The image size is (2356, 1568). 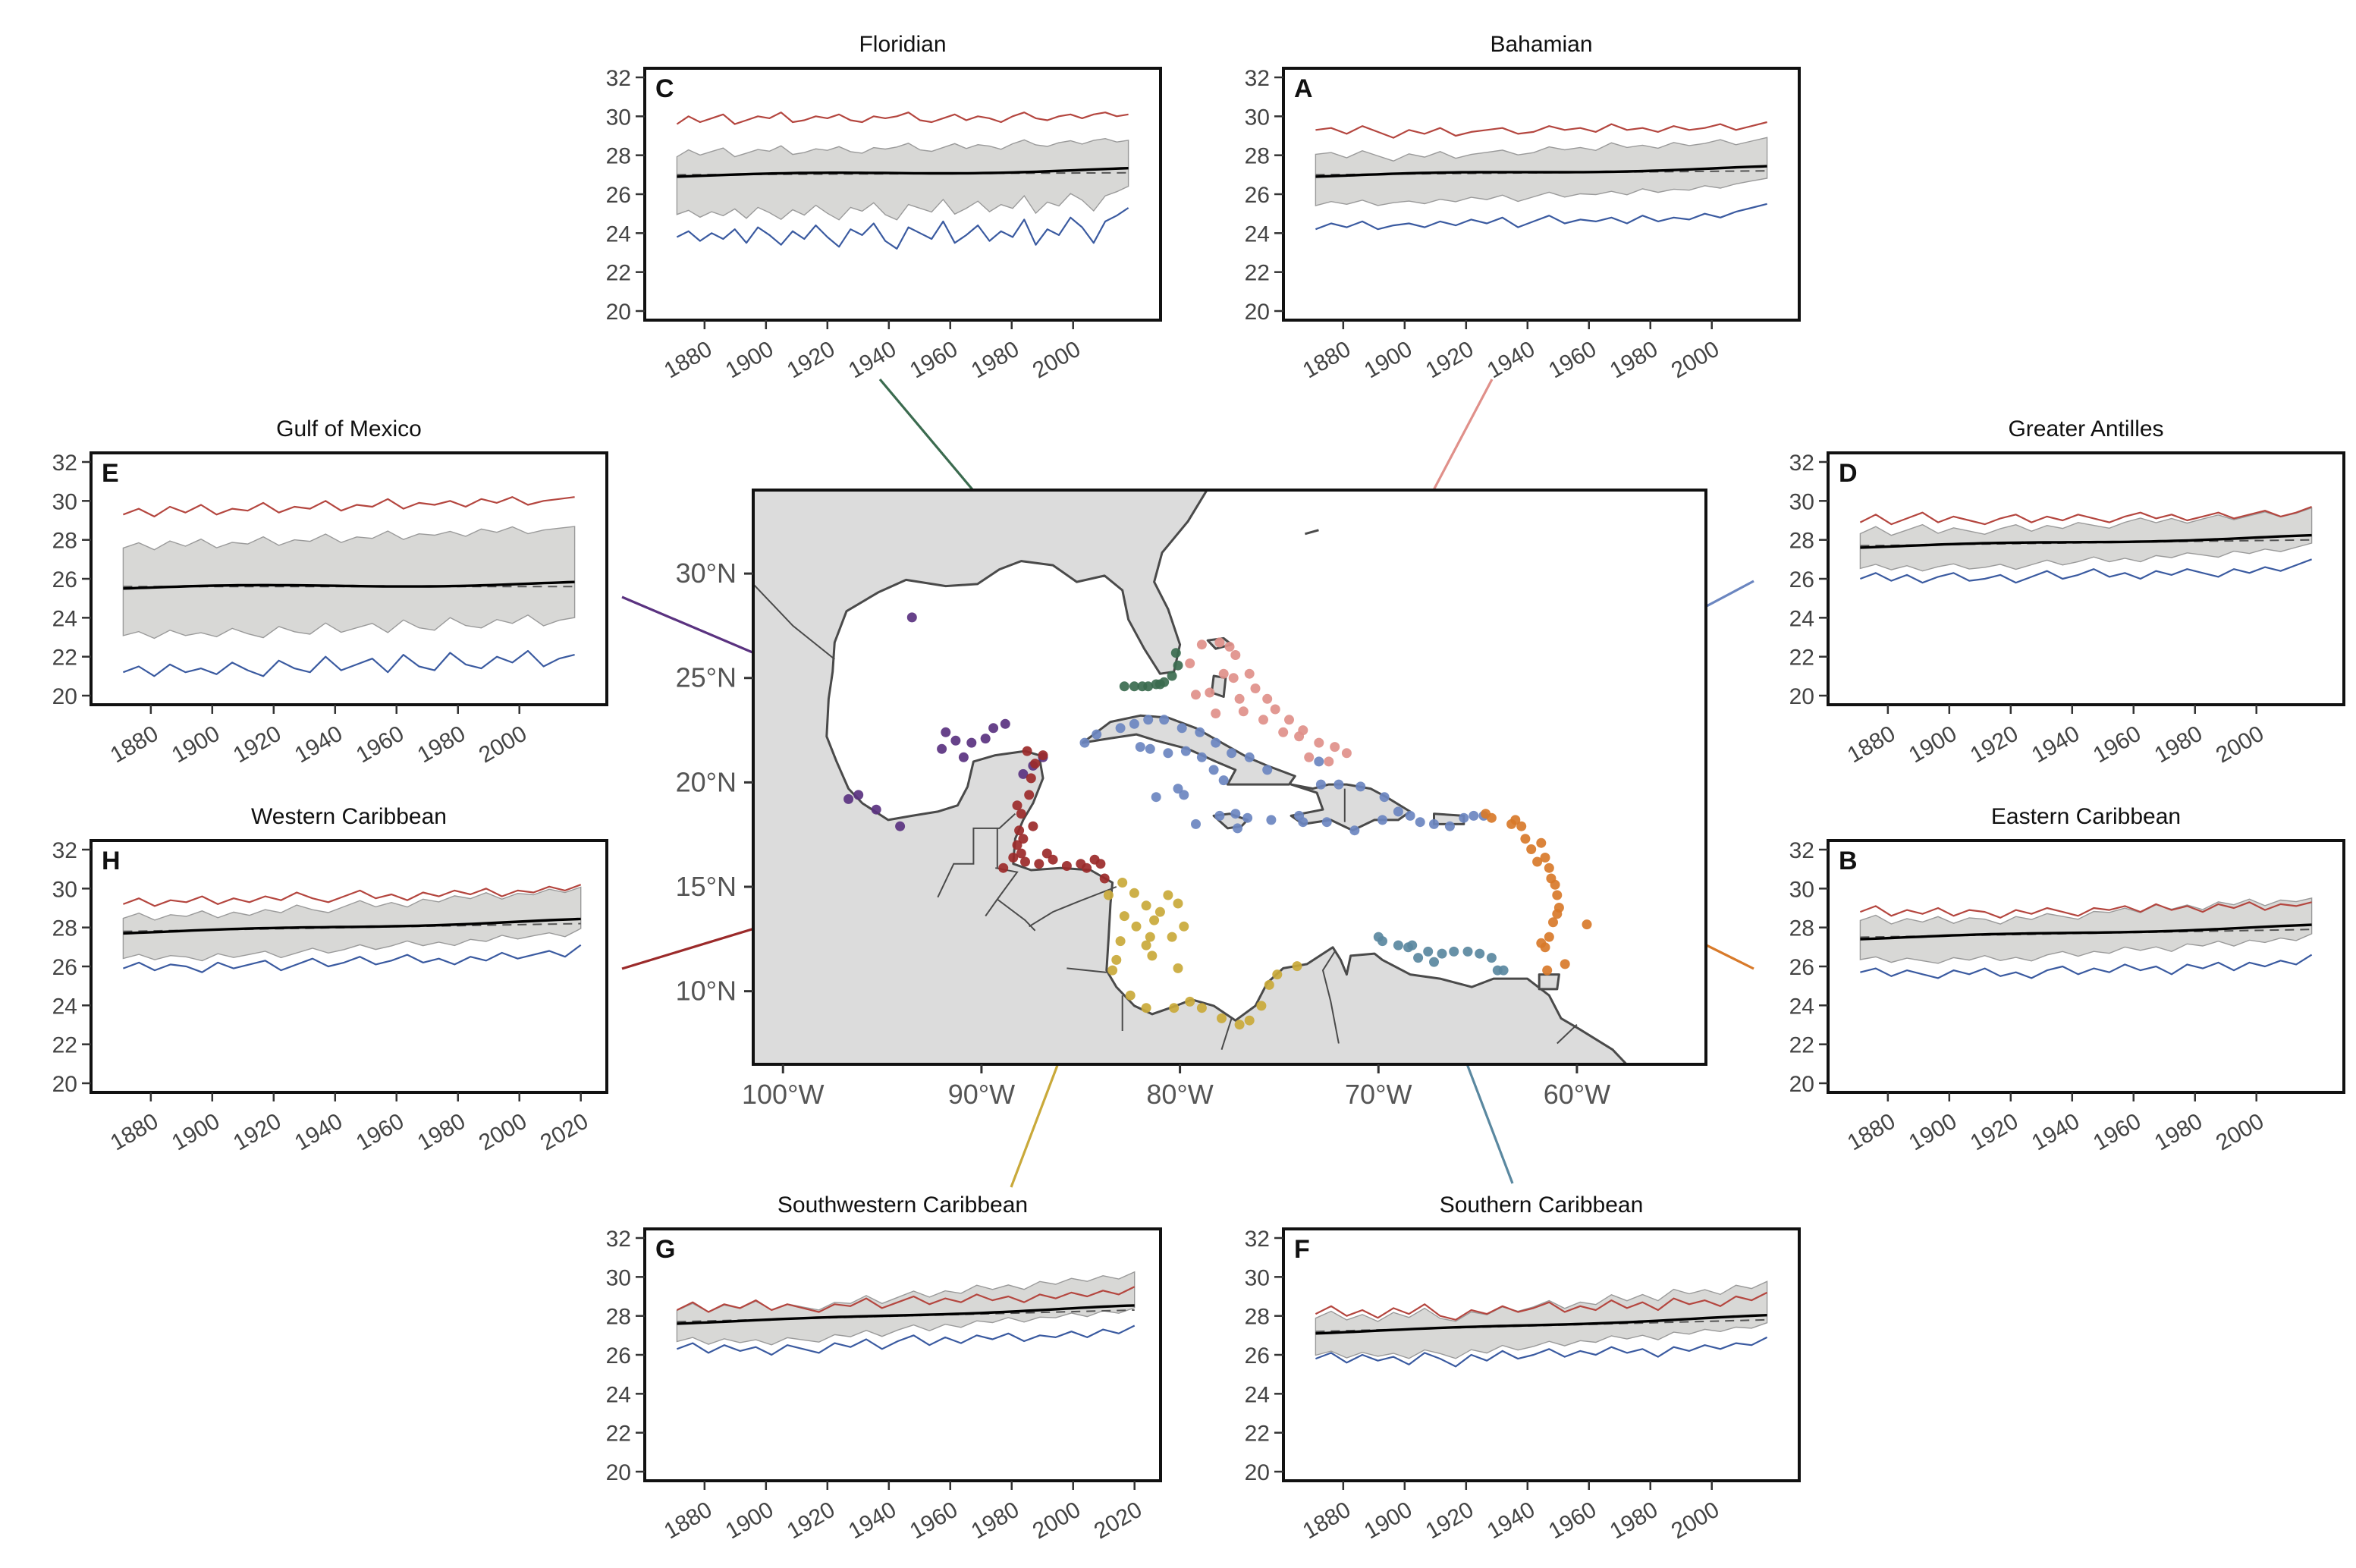 I want to click on panel-letter: H, so click(x=111, y=861).